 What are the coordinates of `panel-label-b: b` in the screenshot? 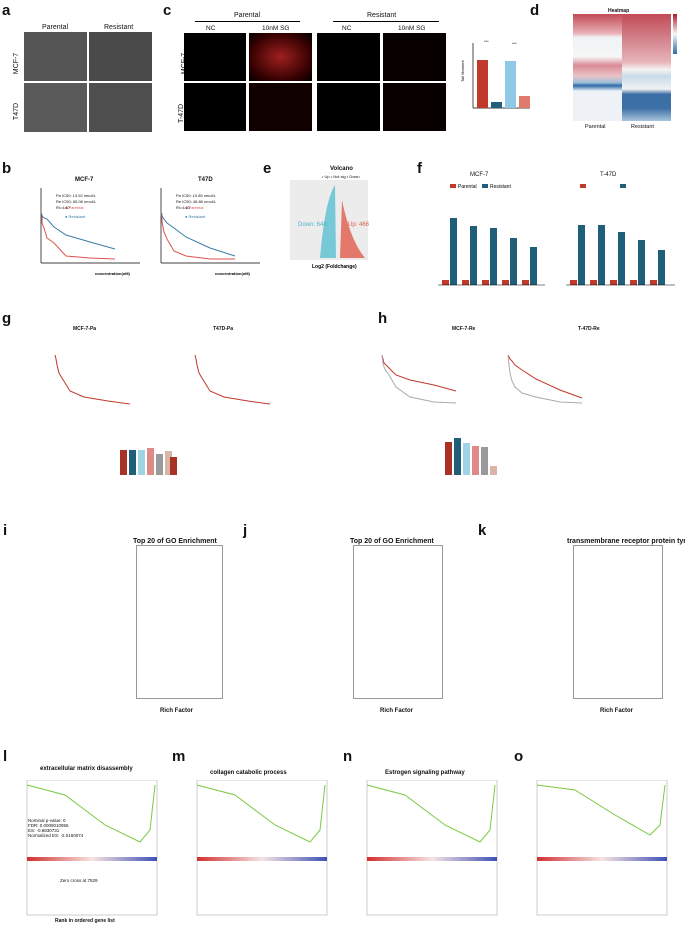 It's located at (7, 168).